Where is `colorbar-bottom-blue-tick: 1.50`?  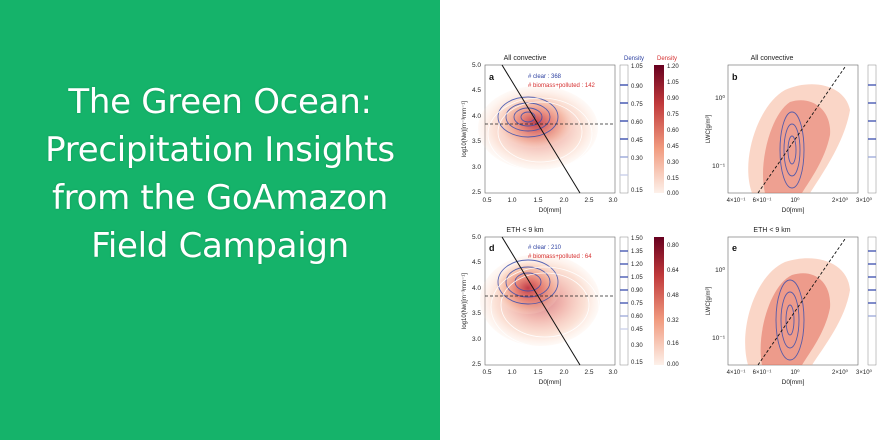 colorbar-bottom-blue-tick: 1.50 is located at coordinates (637, 239).